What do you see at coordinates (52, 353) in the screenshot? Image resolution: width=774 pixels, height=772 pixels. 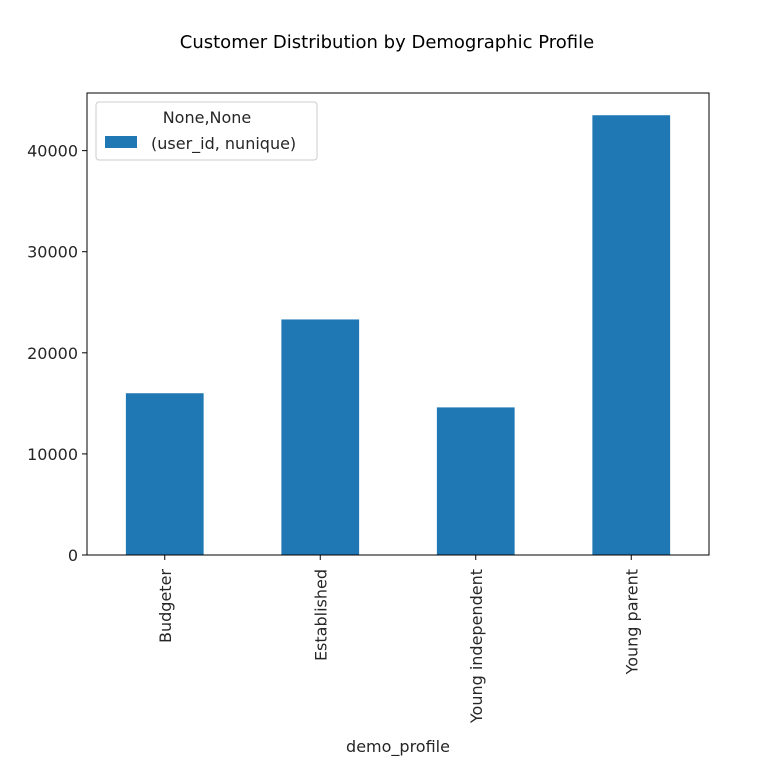 I see `y-tick-label-2: 20000` at bounding box center [52, 353].